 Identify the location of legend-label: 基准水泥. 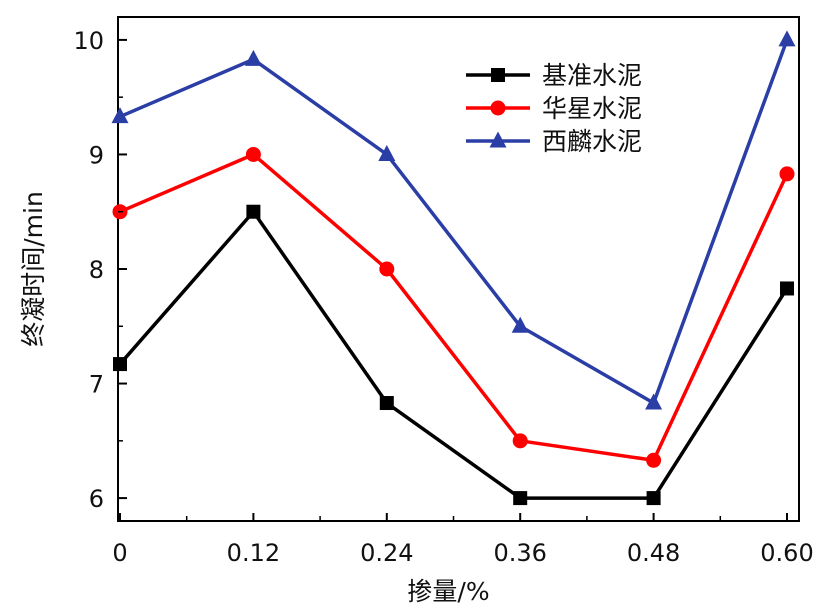
(592, 75).